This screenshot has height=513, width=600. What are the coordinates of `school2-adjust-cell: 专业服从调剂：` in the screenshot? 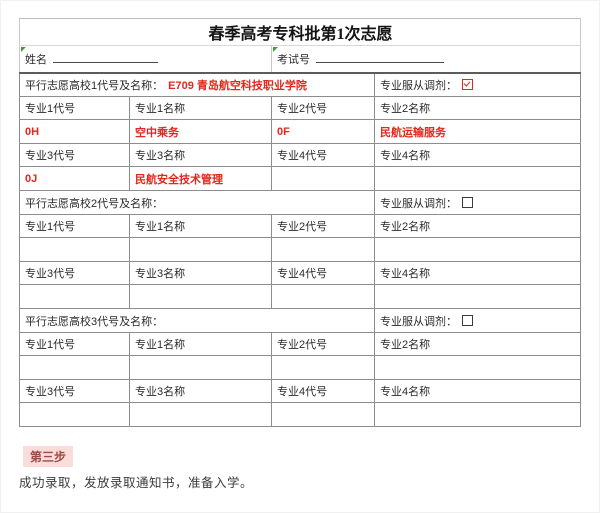 It's located at (477, 202).